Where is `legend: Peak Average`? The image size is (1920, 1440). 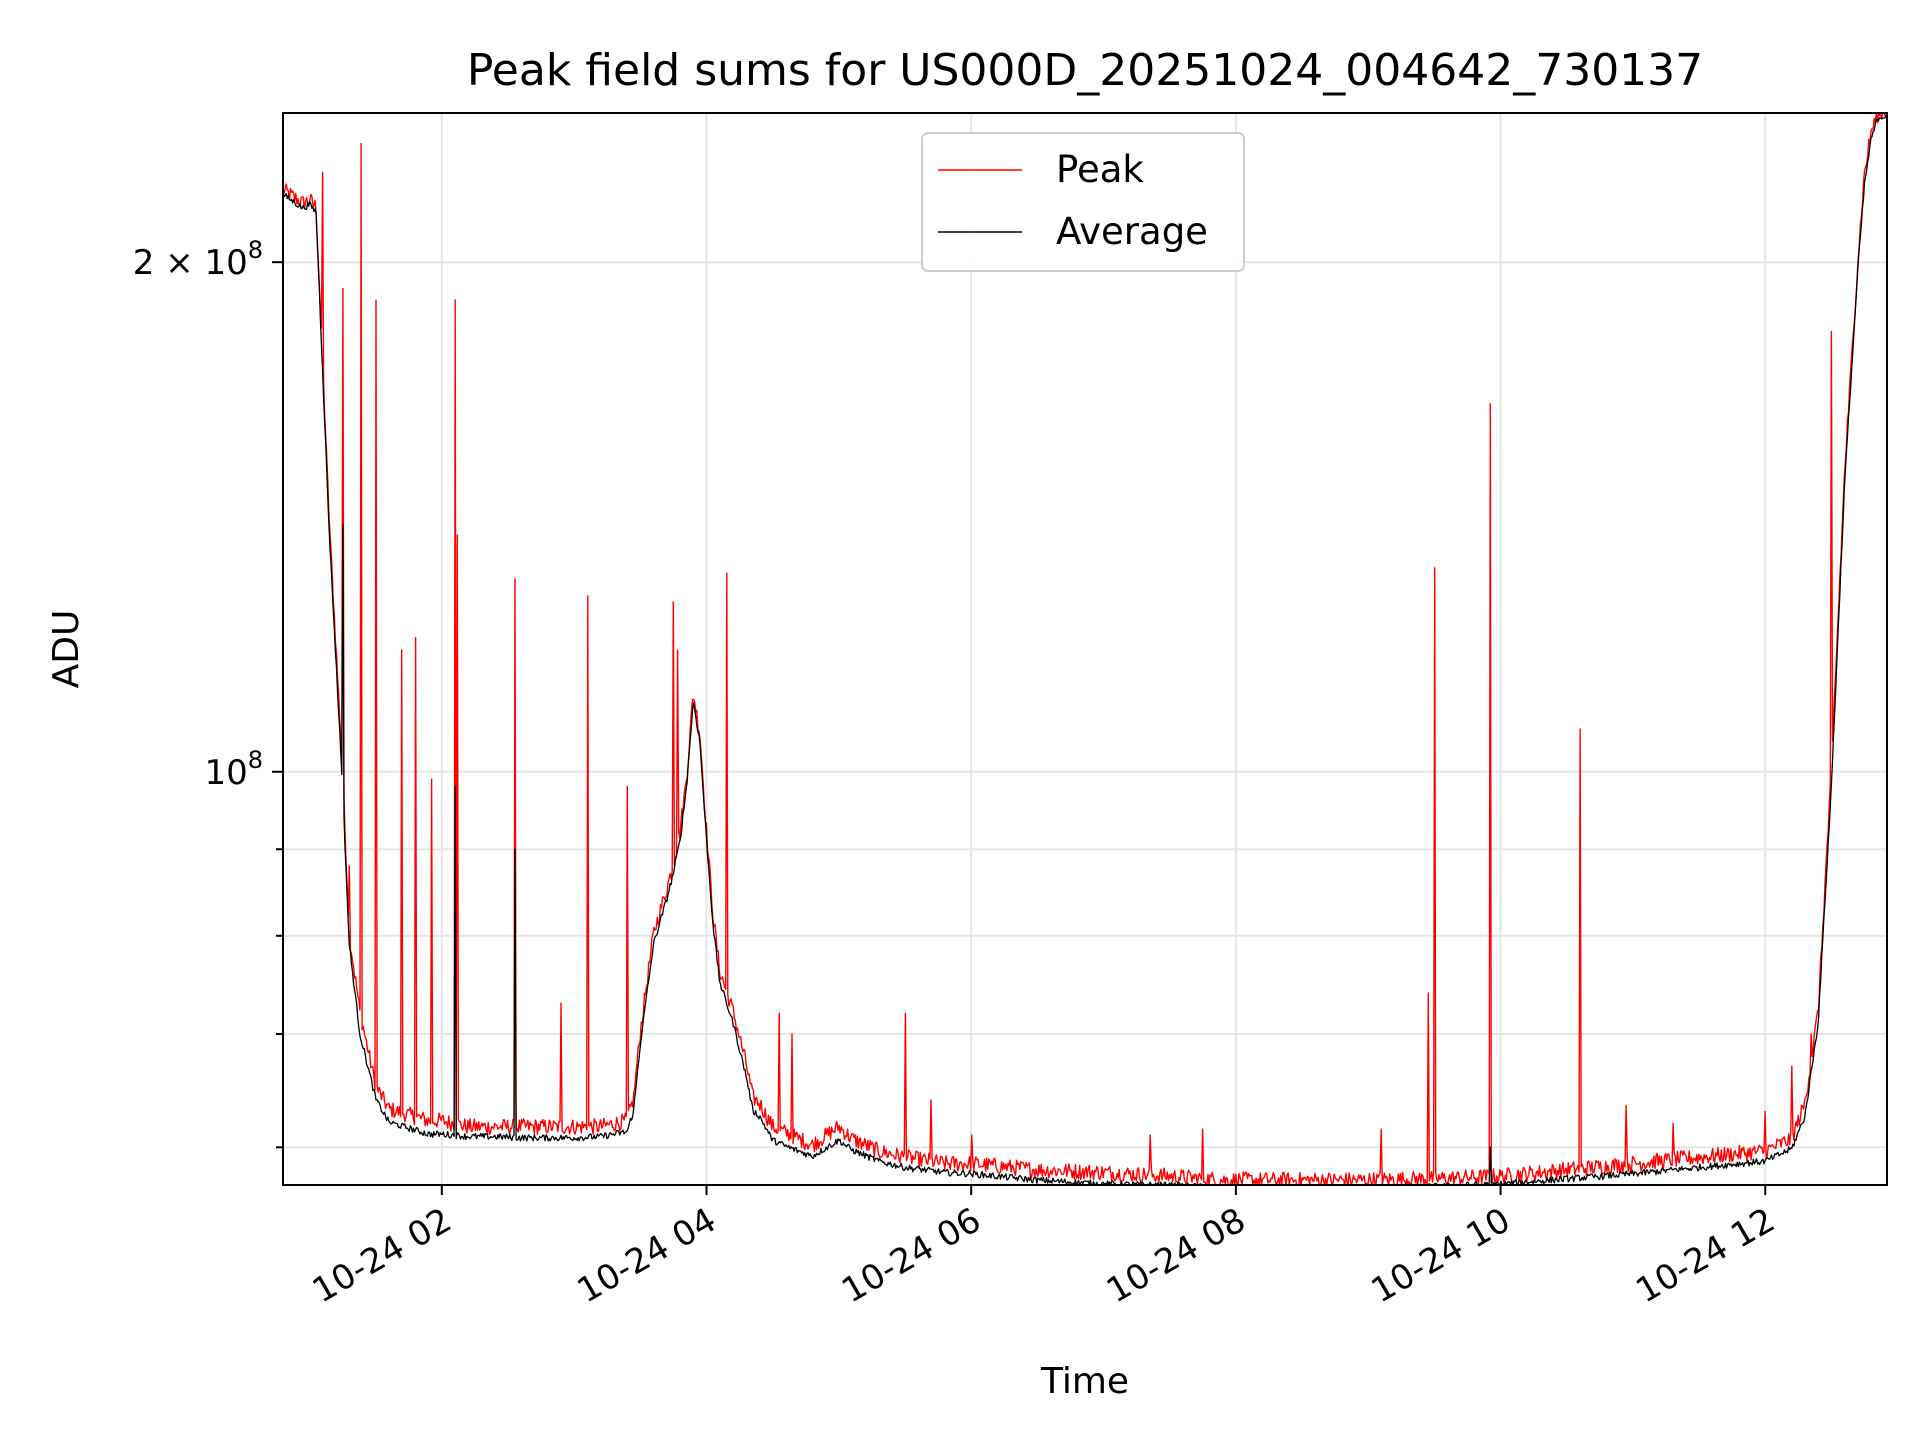 legend: Peak Average is located at coordinates (1083, 202).